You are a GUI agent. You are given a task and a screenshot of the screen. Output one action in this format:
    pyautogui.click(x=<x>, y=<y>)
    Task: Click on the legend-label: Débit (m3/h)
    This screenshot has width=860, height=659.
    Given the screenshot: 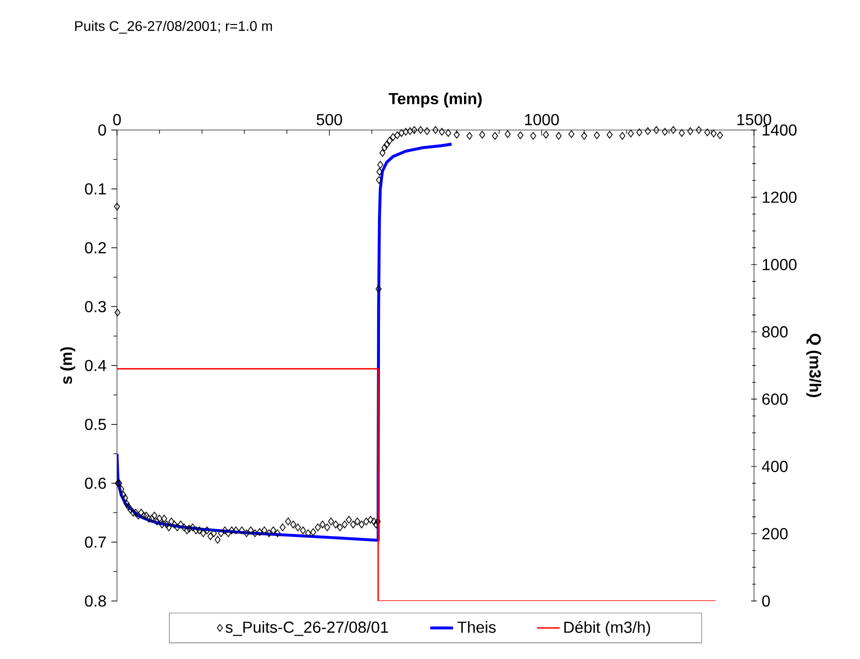 What is the action you would take?
    pyautogui.click(x=607, y=628)
    